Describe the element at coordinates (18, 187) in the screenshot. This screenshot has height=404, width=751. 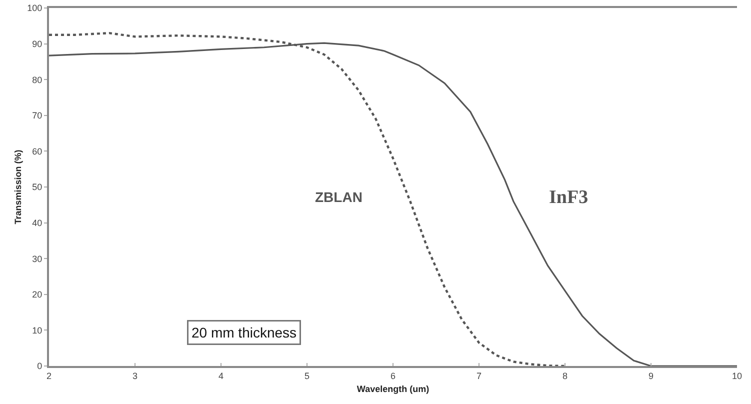
I see `y-axis-title: Transmission (%)` at that location.